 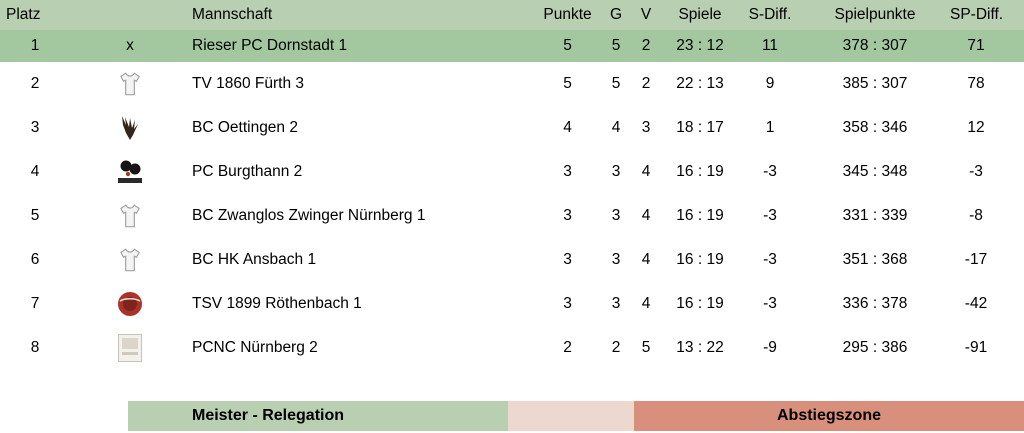 What do you see at coordinates (232, 14) in the screenshot?
I see `col-header-mannschaft: Mannschaft` at bounding box center [232, 14].